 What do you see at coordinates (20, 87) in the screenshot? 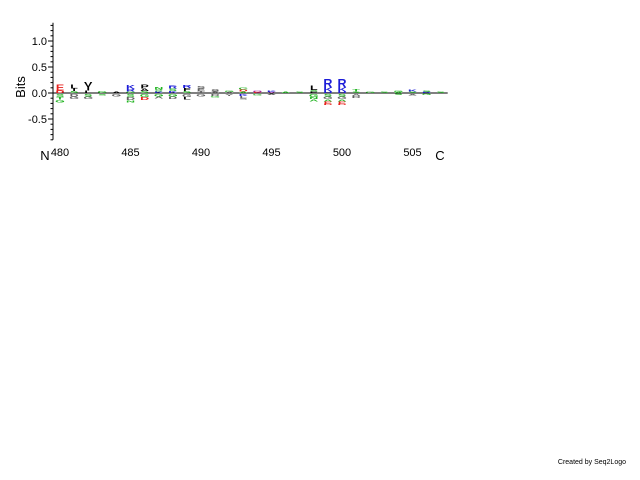
I see `y-axis-label: Bits` at bounding box center [20, 87].